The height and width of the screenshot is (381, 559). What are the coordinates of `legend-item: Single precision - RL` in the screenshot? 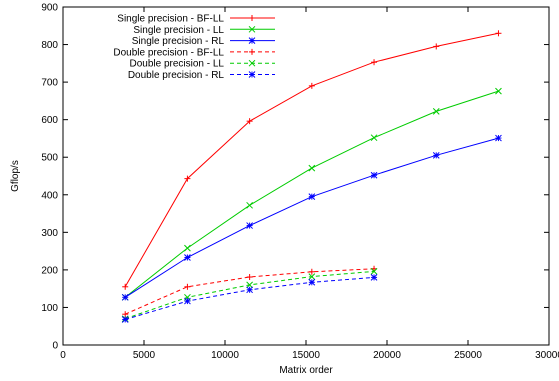 It's located at (203, 41).